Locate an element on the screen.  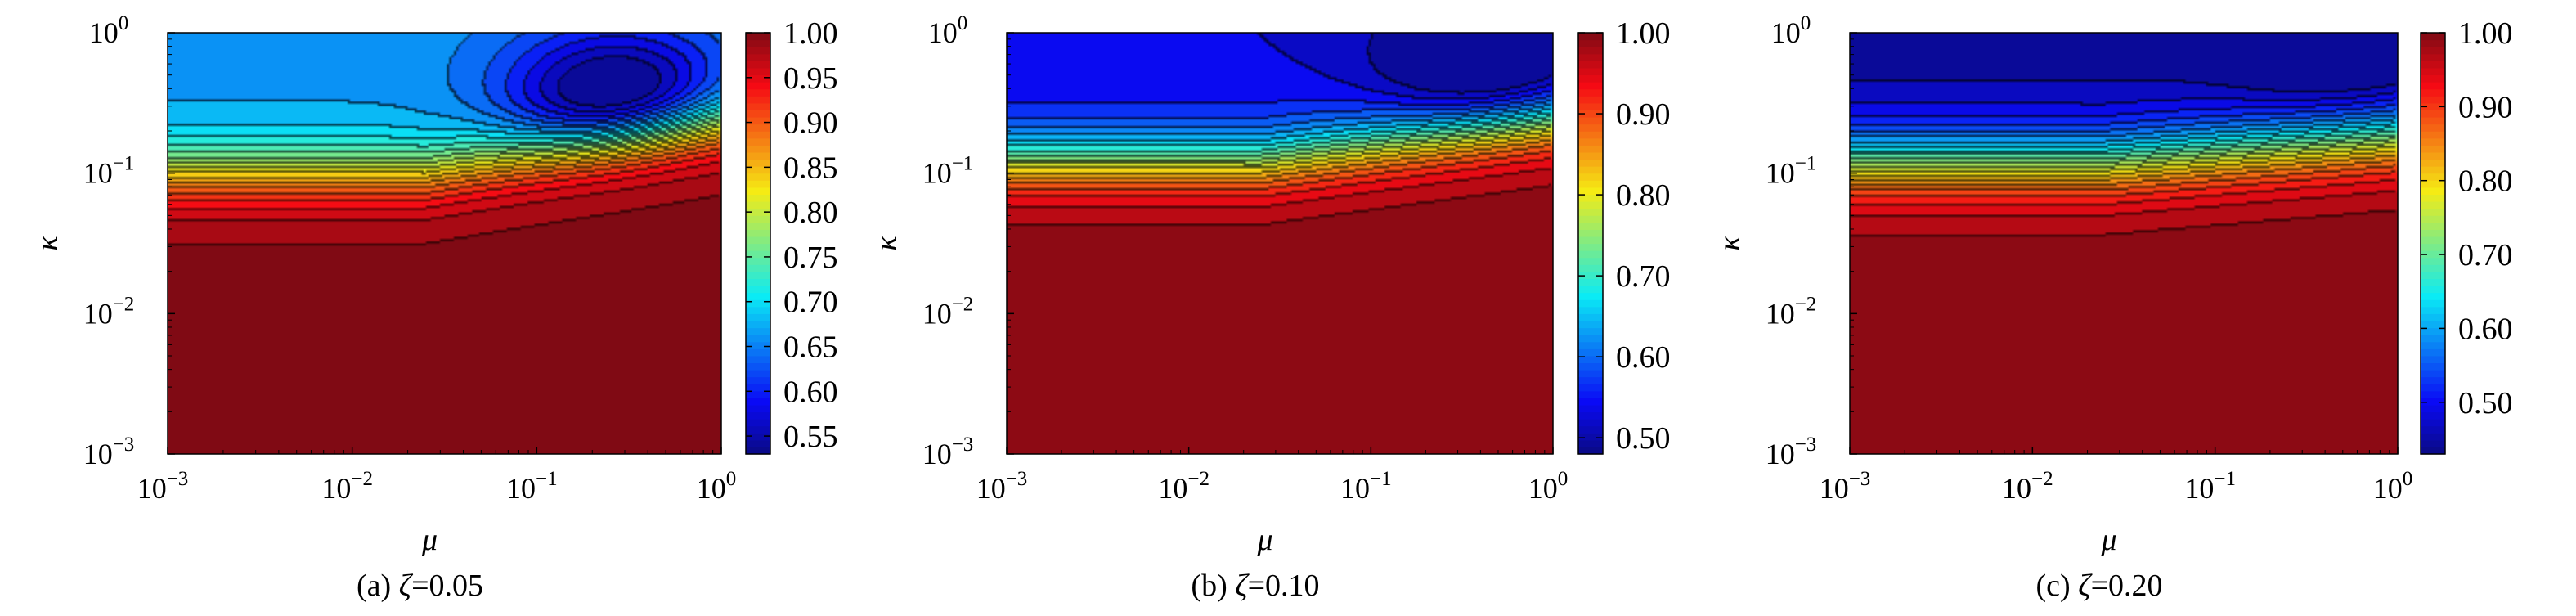
colorbar-tick-label: 0.65 is located at coordinates (810, 348).